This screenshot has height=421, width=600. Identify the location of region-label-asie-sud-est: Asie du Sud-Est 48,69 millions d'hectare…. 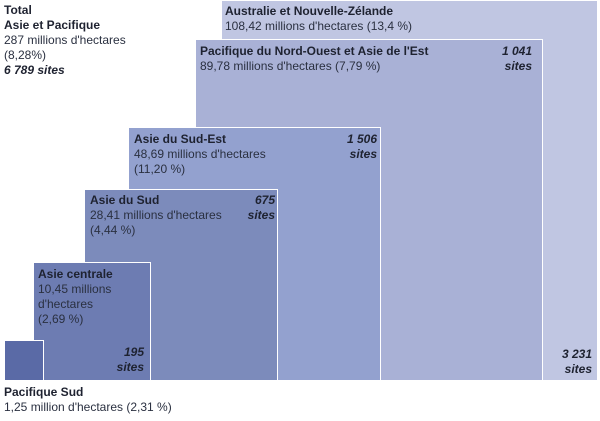
(200, 154).